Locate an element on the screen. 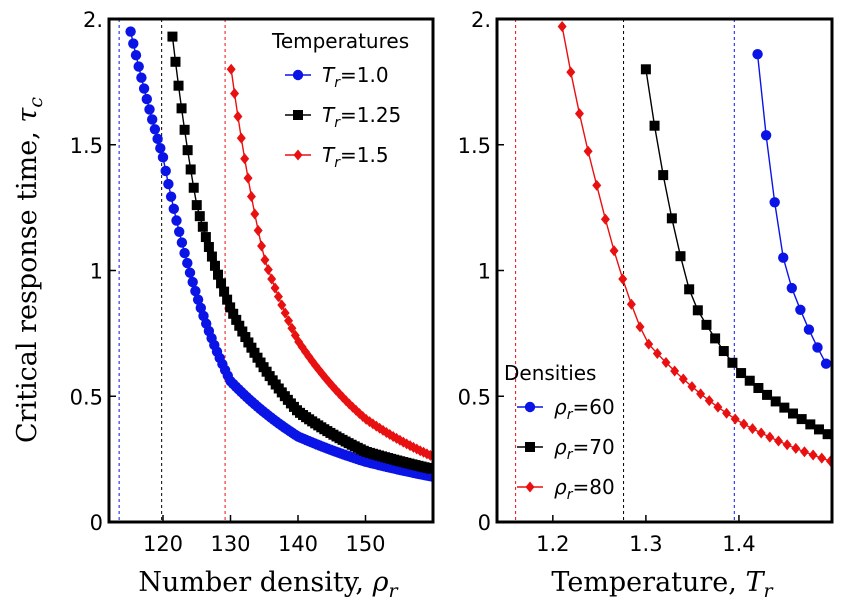 The height and width of the screenshot is (602, 868). right-x-axis-title-symbol: T is located at coordinates (755, 582).